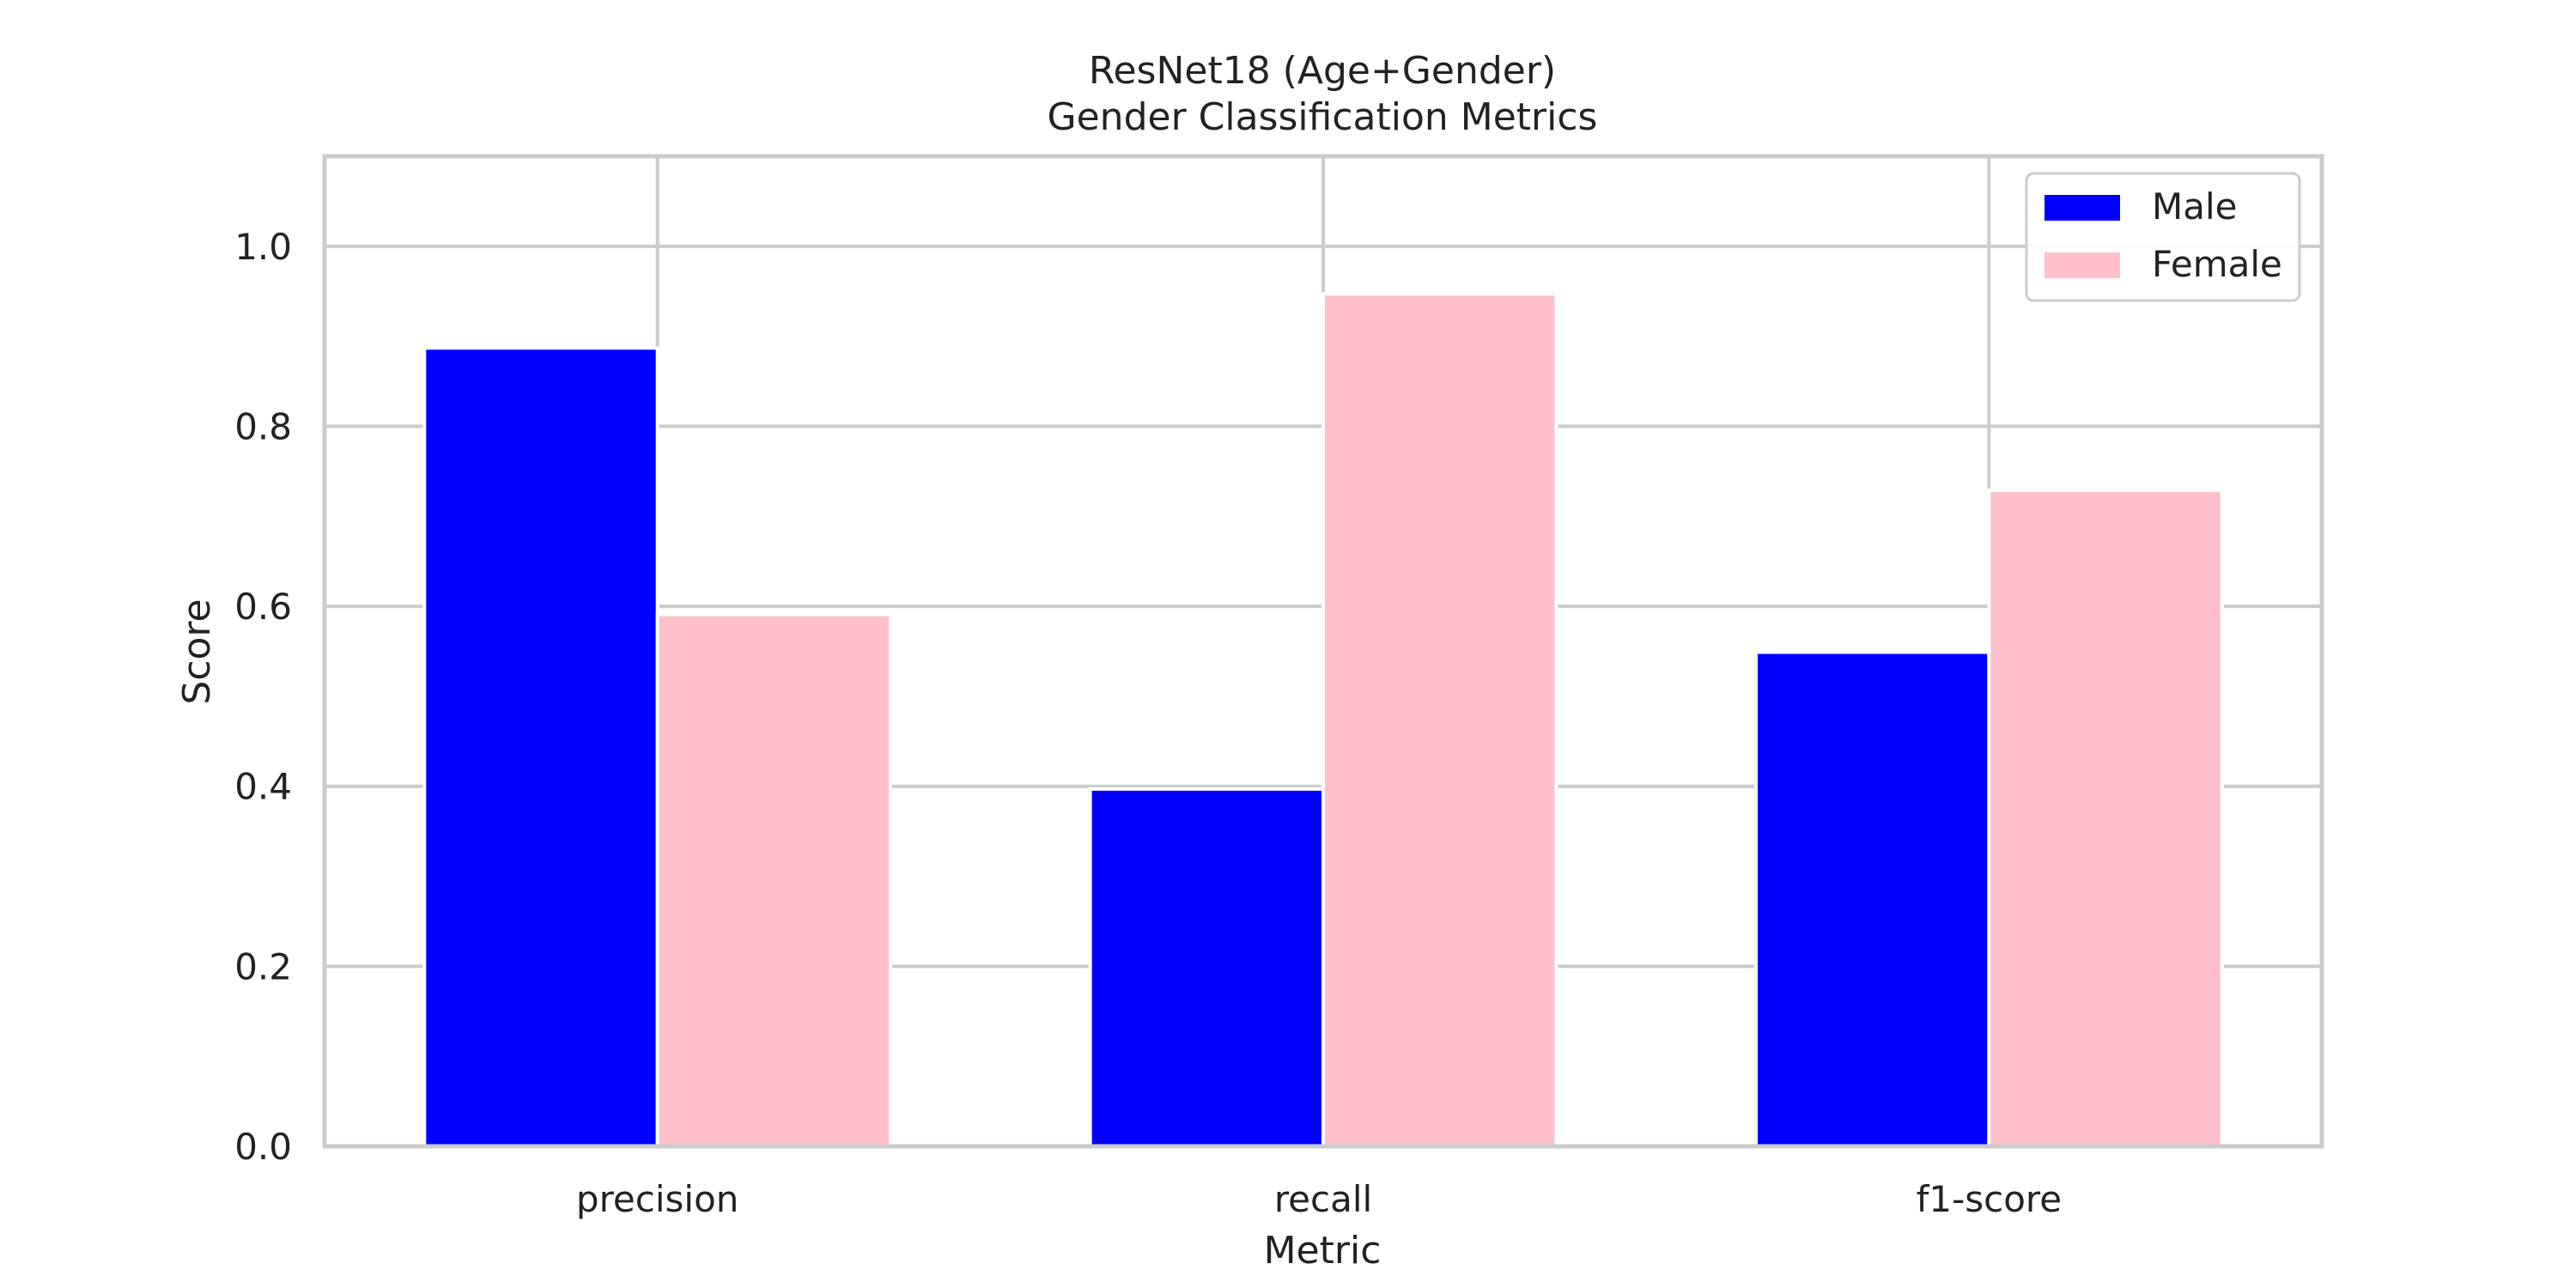  Describe the element at coordinates (1323, 1251) in the screenshot. I see `x-axis-label: Metric` at that location.